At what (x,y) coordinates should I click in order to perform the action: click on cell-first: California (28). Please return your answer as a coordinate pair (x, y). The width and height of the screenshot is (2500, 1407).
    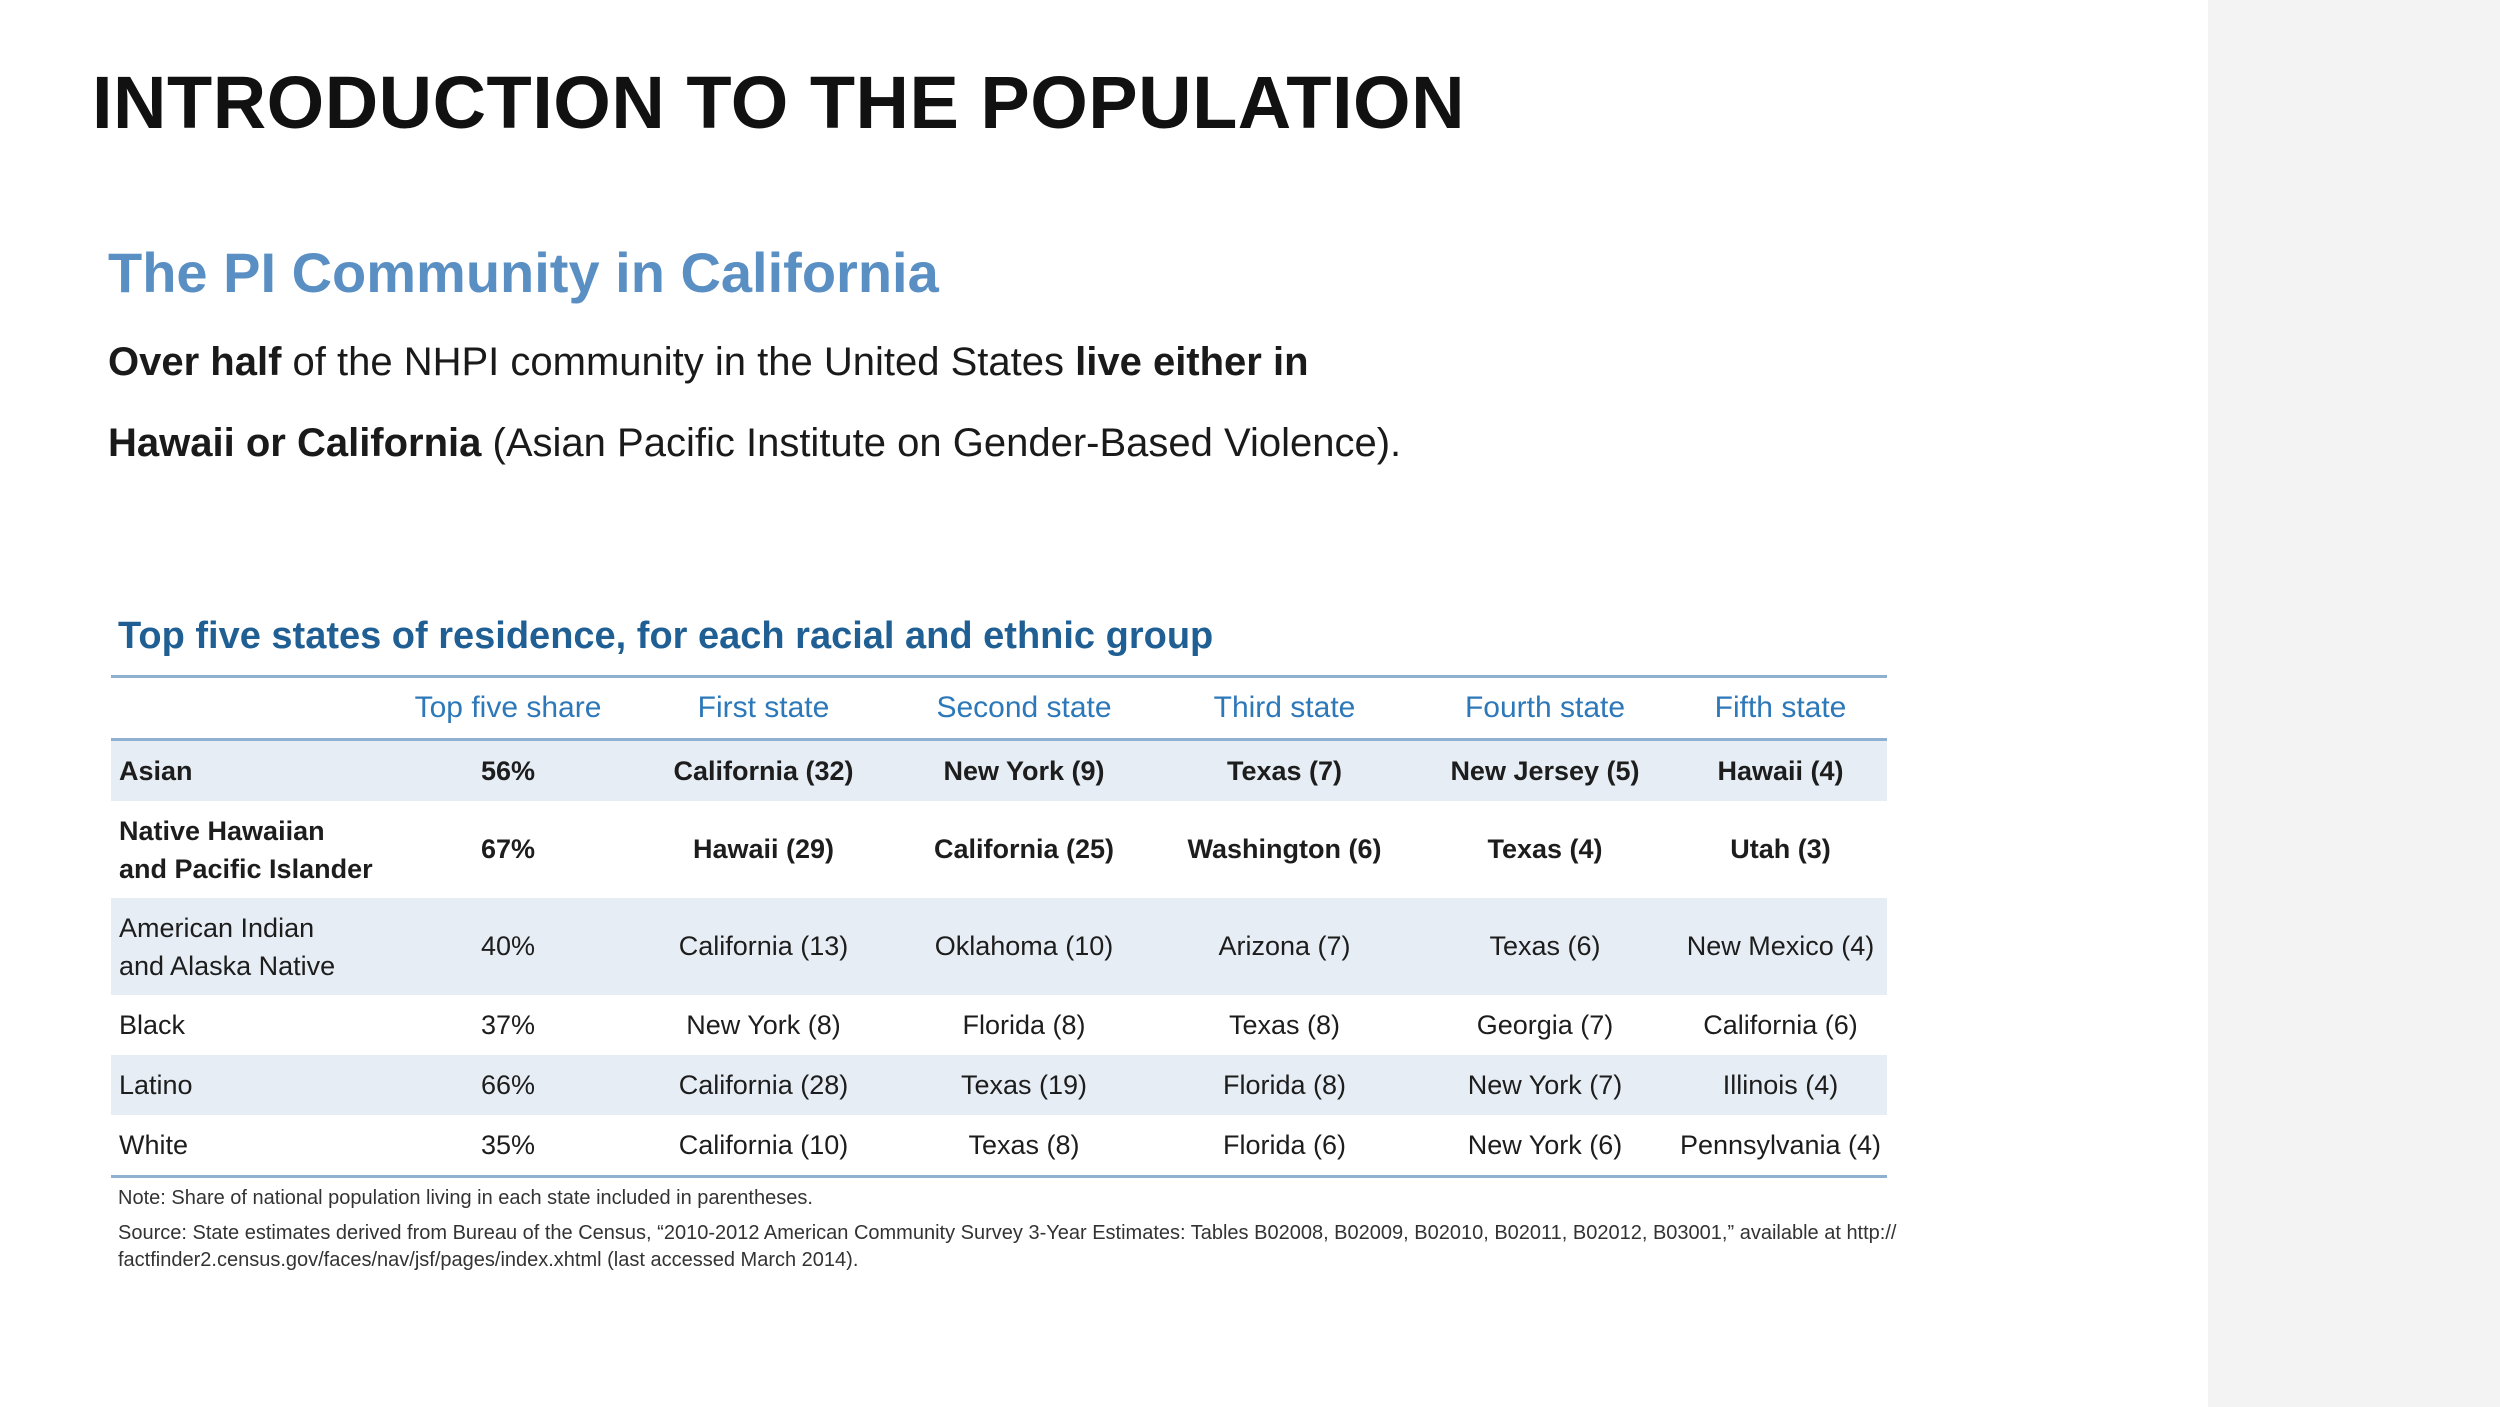
    Looking at the image, I should click on (763, 1085).